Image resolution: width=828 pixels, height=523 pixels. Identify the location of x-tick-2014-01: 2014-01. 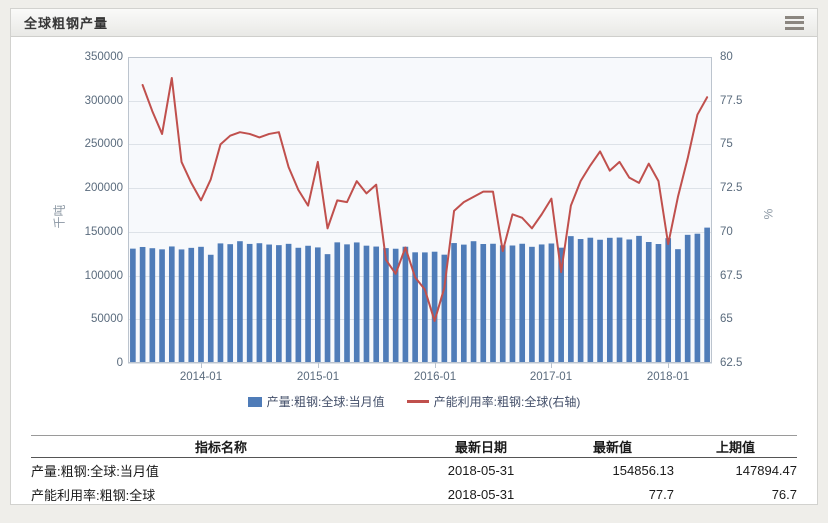
(201, 377).